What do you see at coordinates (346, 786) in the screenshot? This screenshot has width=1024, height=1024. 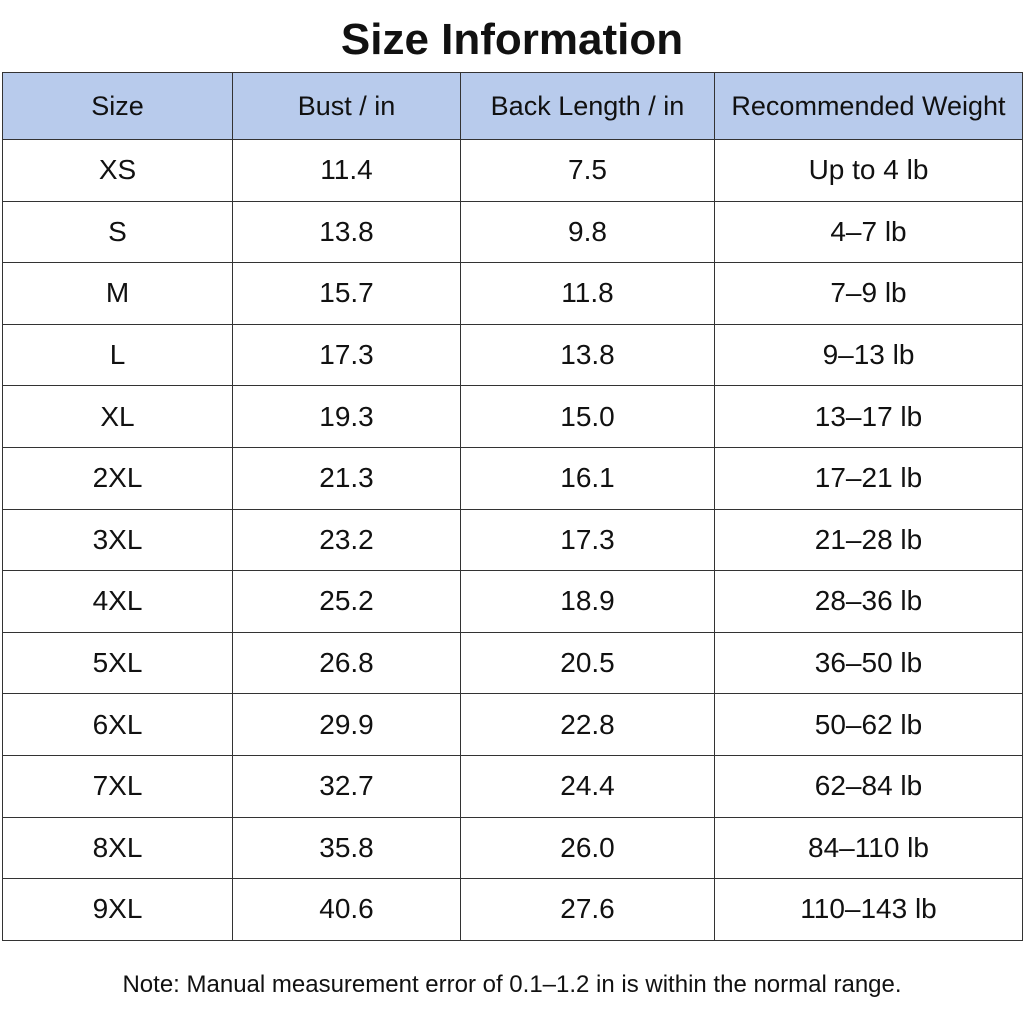 I see `table-cell: 32.7` at bounding box center [346, 786].